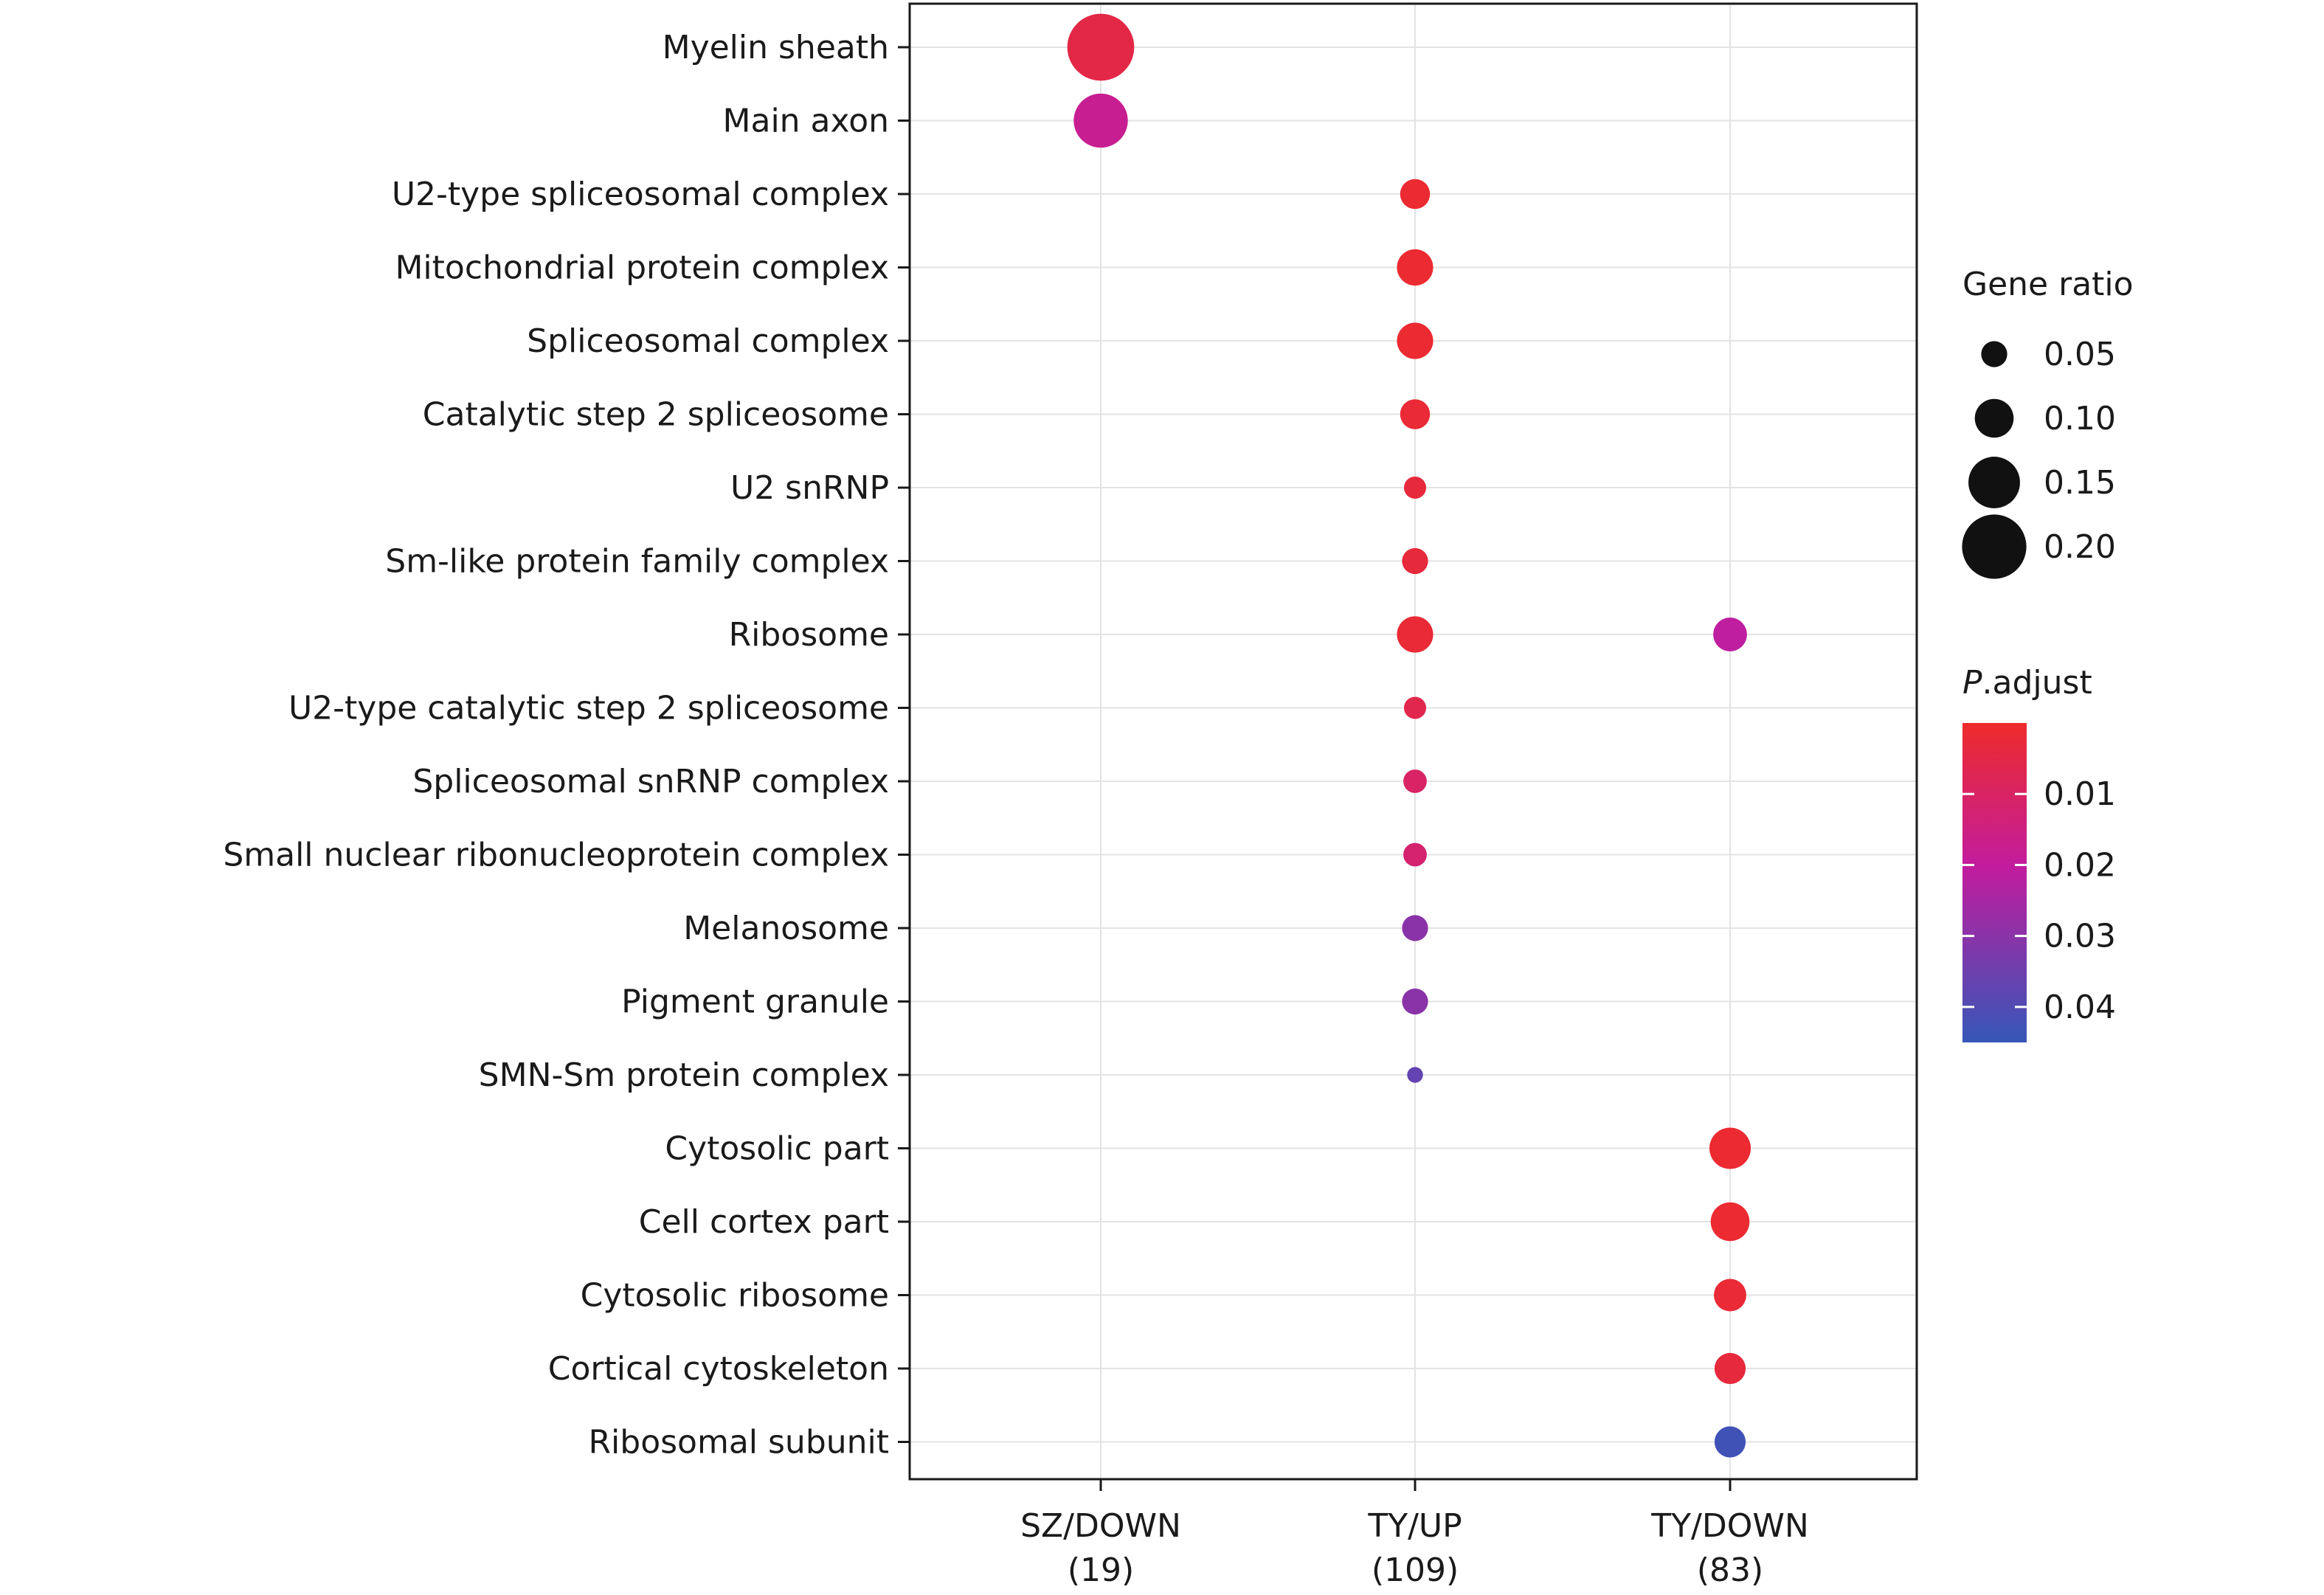 This screenshot has height=1595, width=2324. Describe the element at coordinates (2080, 547) in the screenshot. I see `size-legend-label: 0.20` at that location.